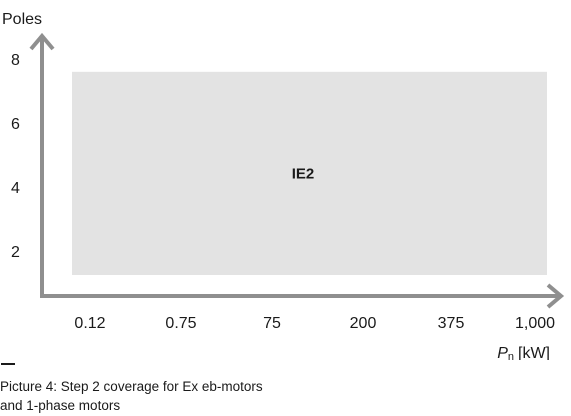 Image resolution: width=571 pixels, height=416 pixels. What do you see at coordinates (15, 188) in the screenshot?
I see `y-tick-label: 4` at bounding box center [15, 188].